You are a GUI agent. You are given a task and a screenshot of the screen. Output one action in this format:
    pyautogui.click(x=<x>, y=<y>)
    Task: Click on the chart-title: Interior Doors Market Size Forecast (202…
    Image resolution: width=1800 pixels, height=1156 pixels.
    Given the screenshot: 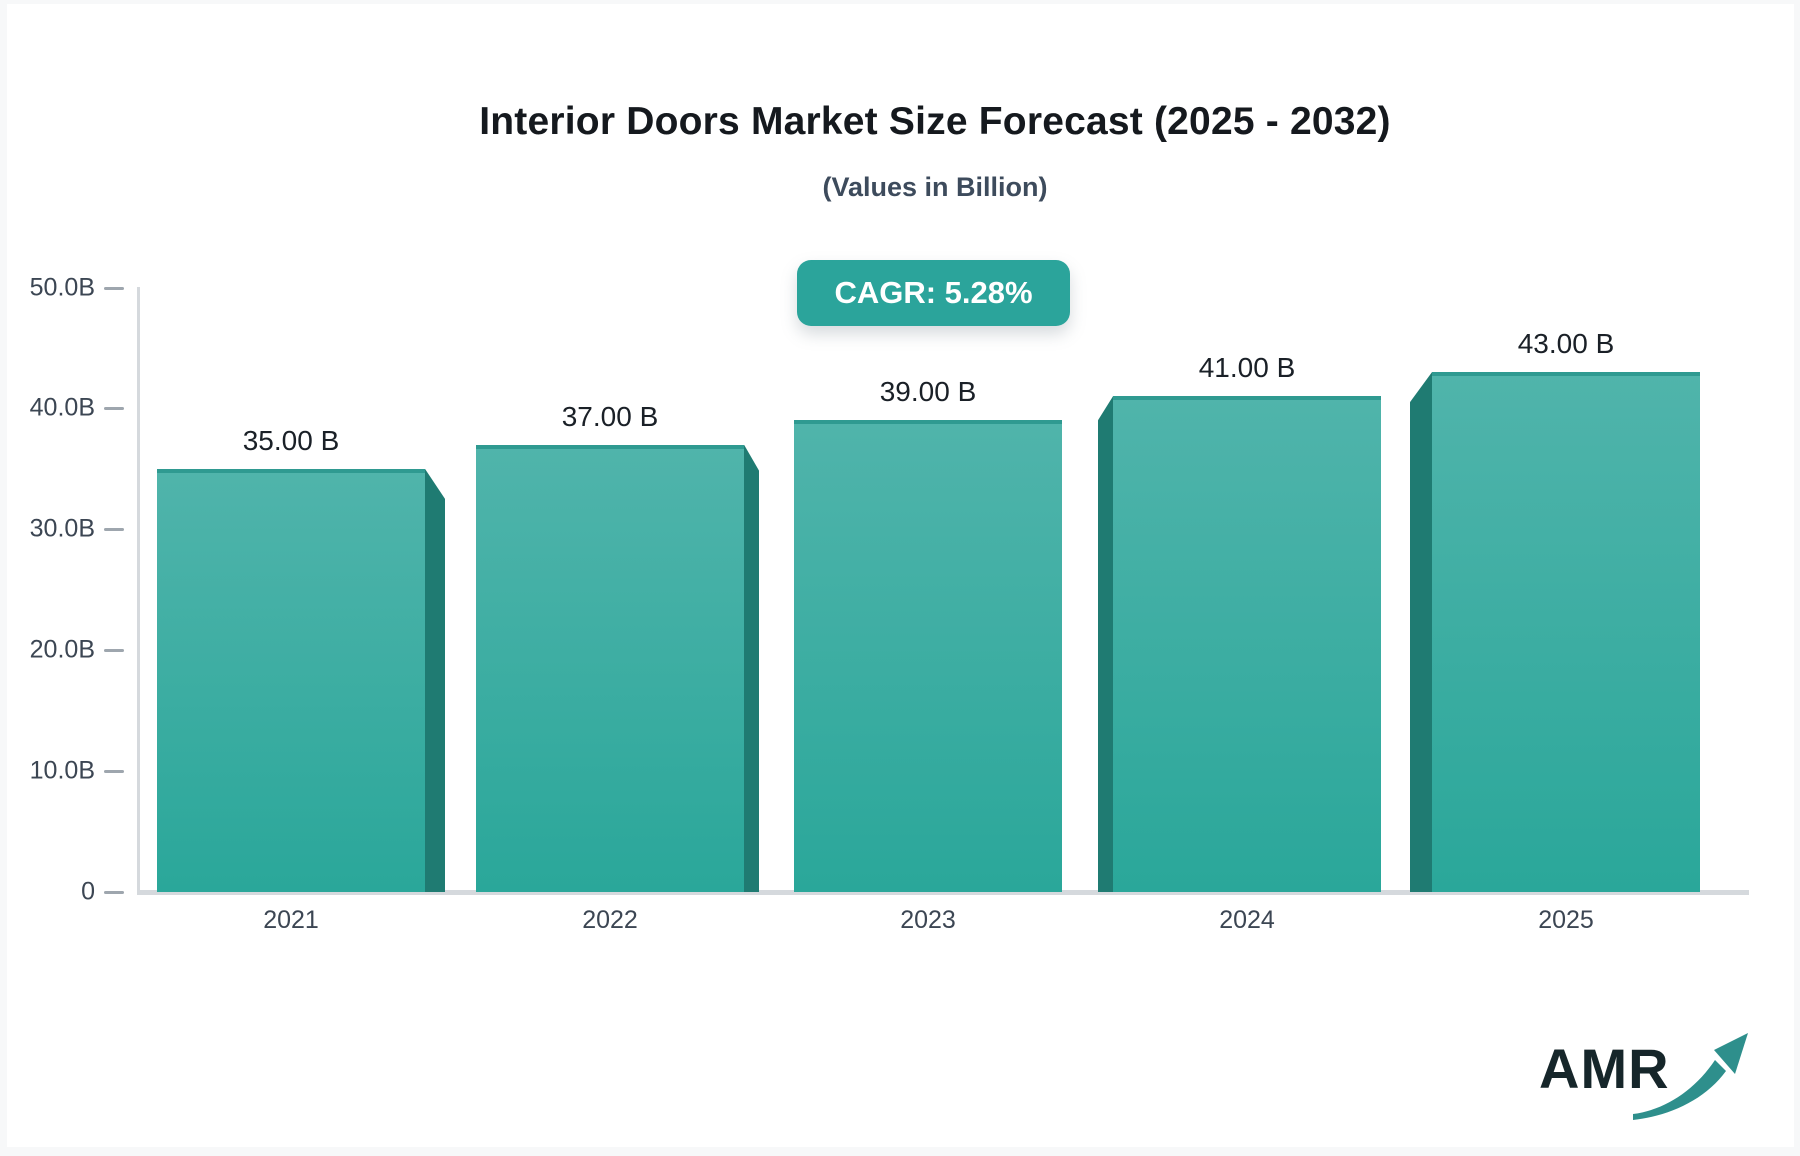 What is the action you would take?
    pyautogui.click(x=935, y=121)
    